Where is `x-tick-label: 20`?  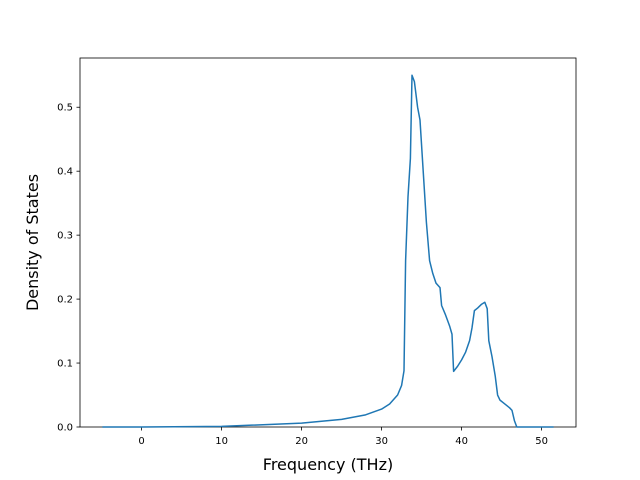
x-tick-label: 20 is located at coordinates (301, 441).